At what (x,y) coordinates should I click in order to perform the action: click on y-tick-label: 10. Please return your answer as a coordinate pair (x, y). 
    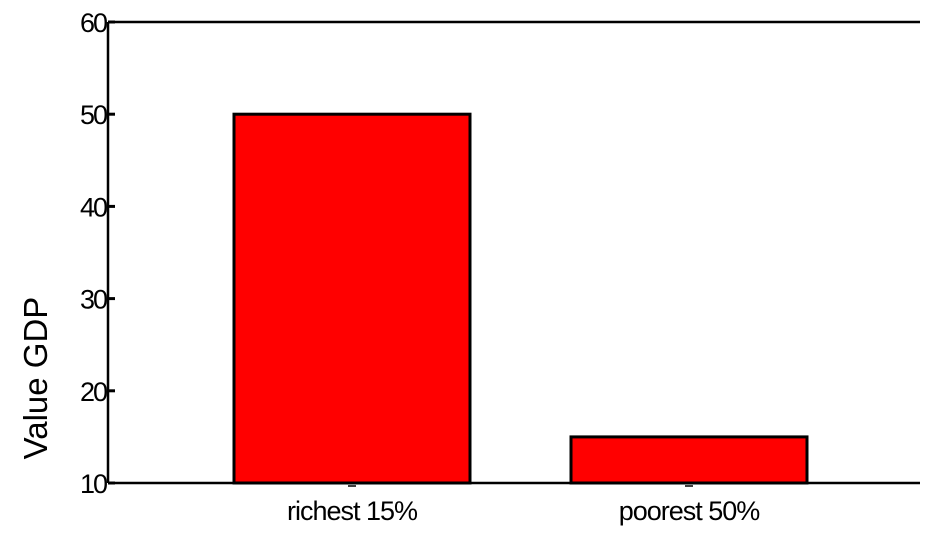
    Looking at the image, I should click on (93, 484).